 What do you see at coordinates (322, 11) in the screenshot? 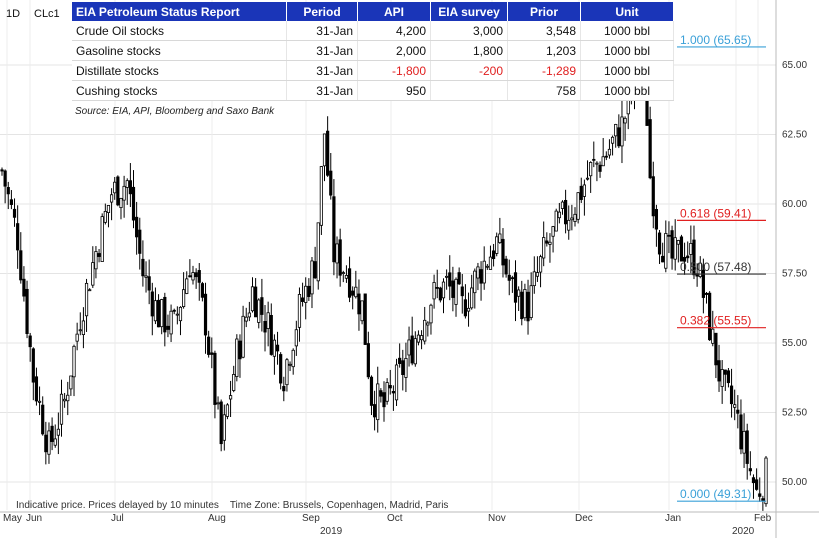
I see `column-header: Period` at bounding box center [322, 11].